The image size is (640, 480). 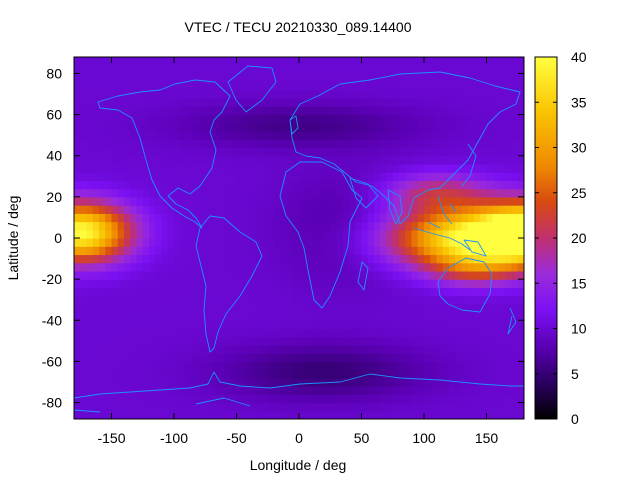 What do you see at coordinates (299, 438) in the screenshot?
I see `x-tick-label: 0` at bounding box center [299, 438].